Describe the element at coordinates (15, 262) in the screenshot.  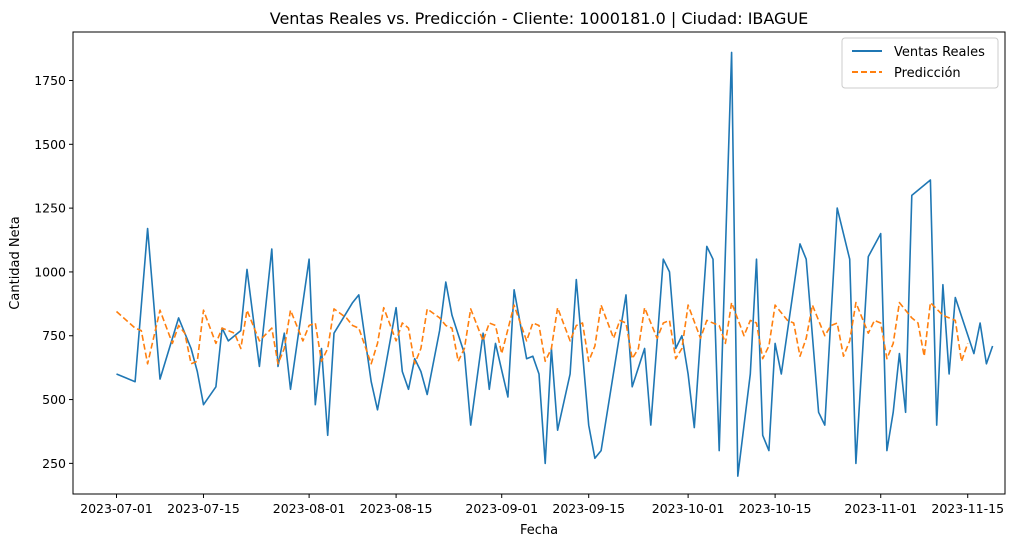
I see `y-axis-label: Cantidad Neta` at that location.